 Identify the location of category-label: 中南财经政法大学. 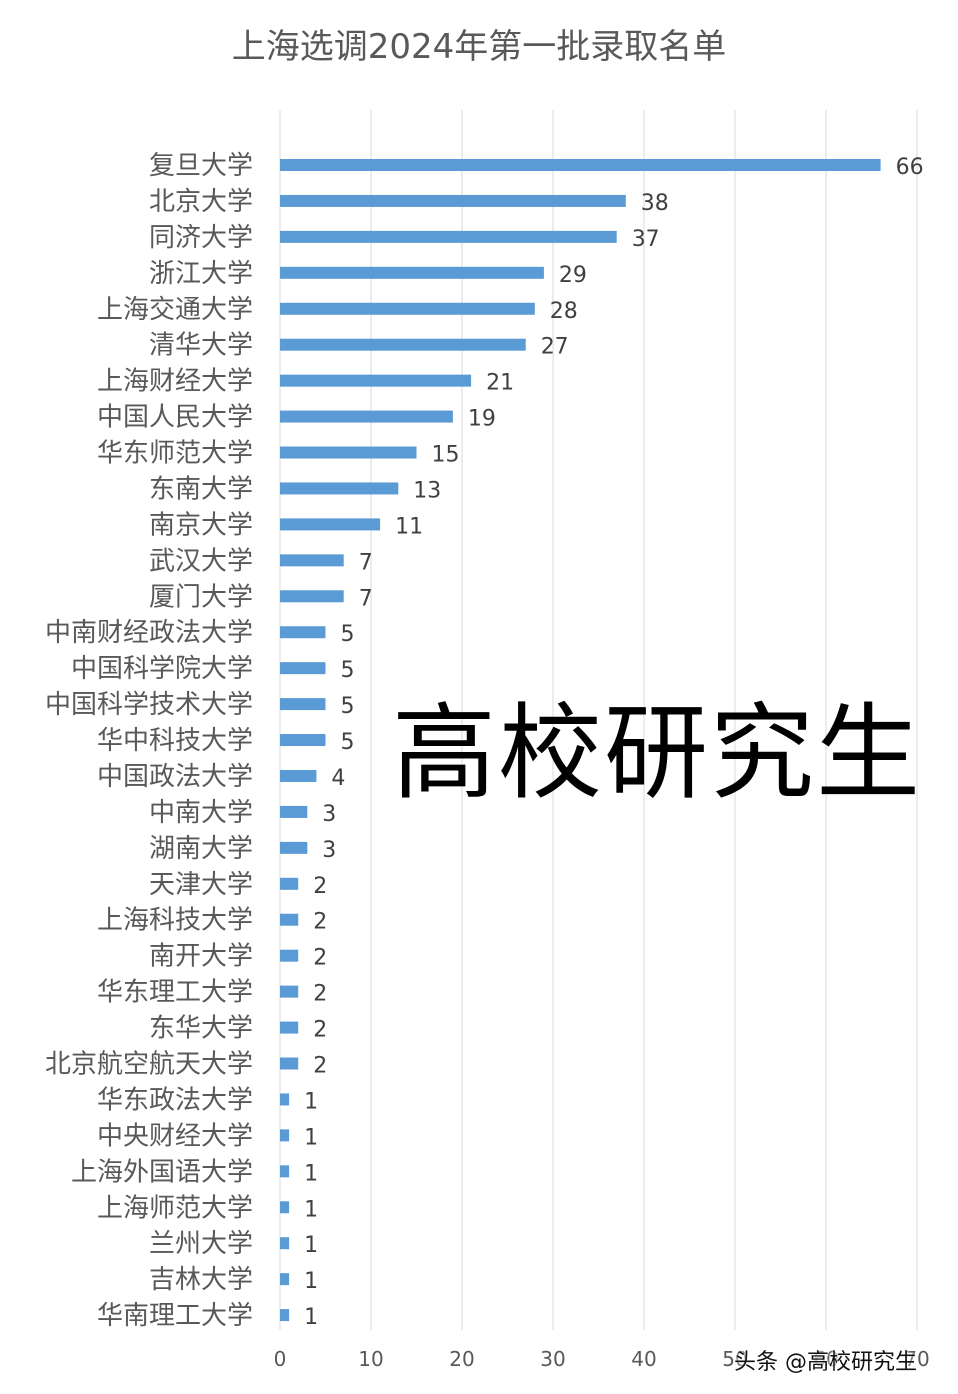
(149, 633).